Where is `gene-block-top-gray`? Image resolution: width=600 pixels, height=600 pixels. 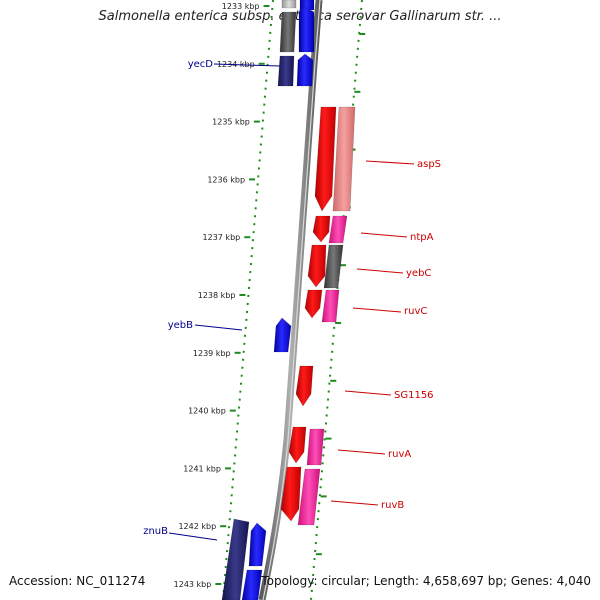
gene-block-top-gray is located at coordinates (289, 4).